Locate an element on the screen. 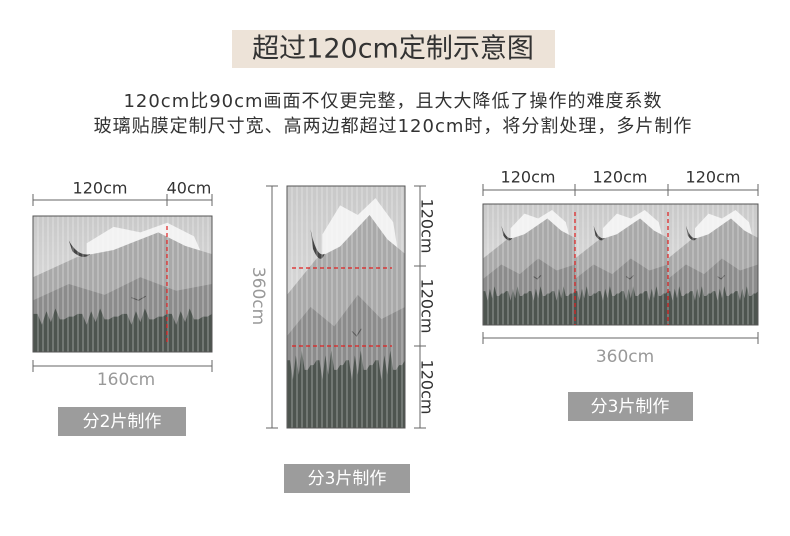 The width and height of the screenshot is (790, 536). dimension-label: 160cm is located at coordinates (126, 380).